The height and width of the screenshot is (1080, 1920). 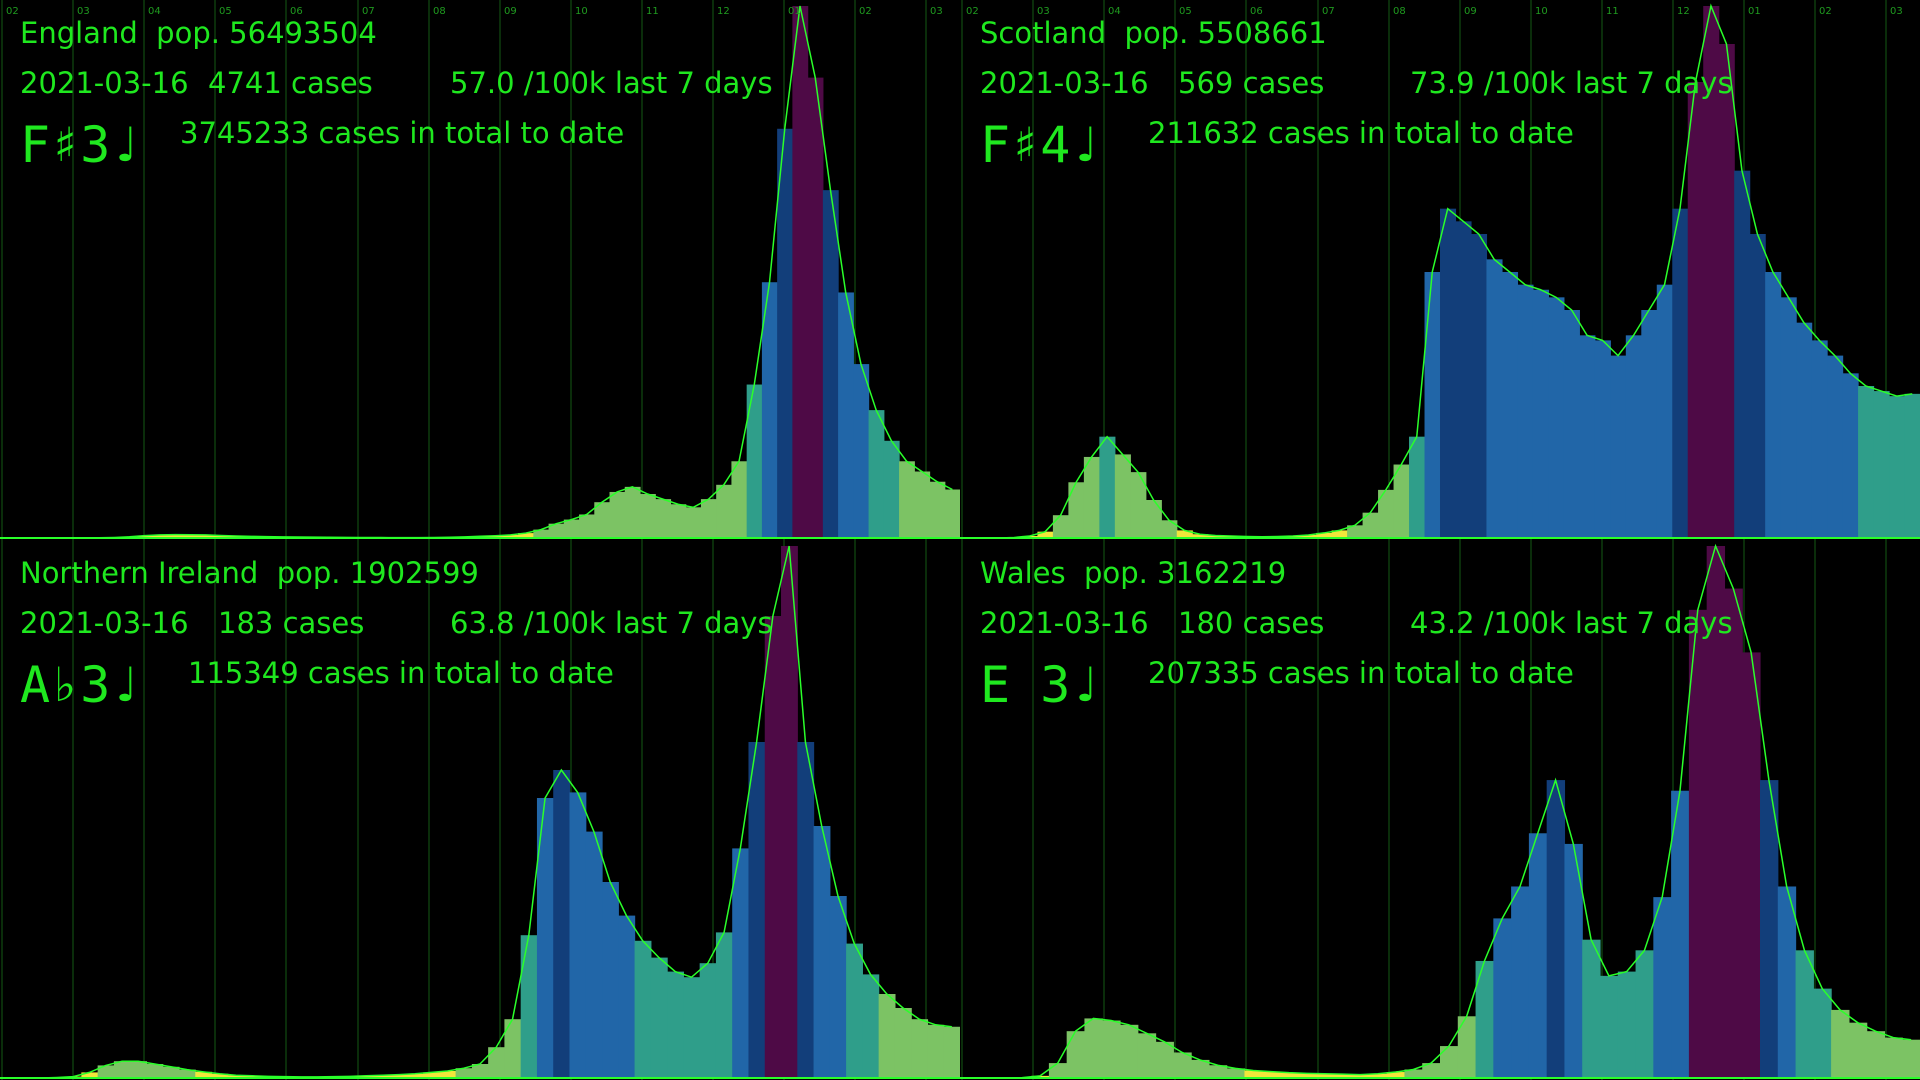 I want to click on cases-label: 183 cases, so click(x=291, y=623).